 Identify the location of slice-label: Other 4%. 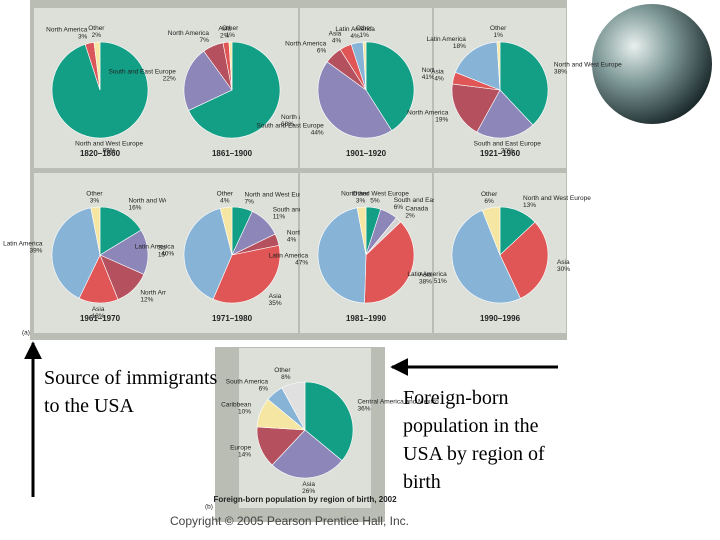
(225, 197).